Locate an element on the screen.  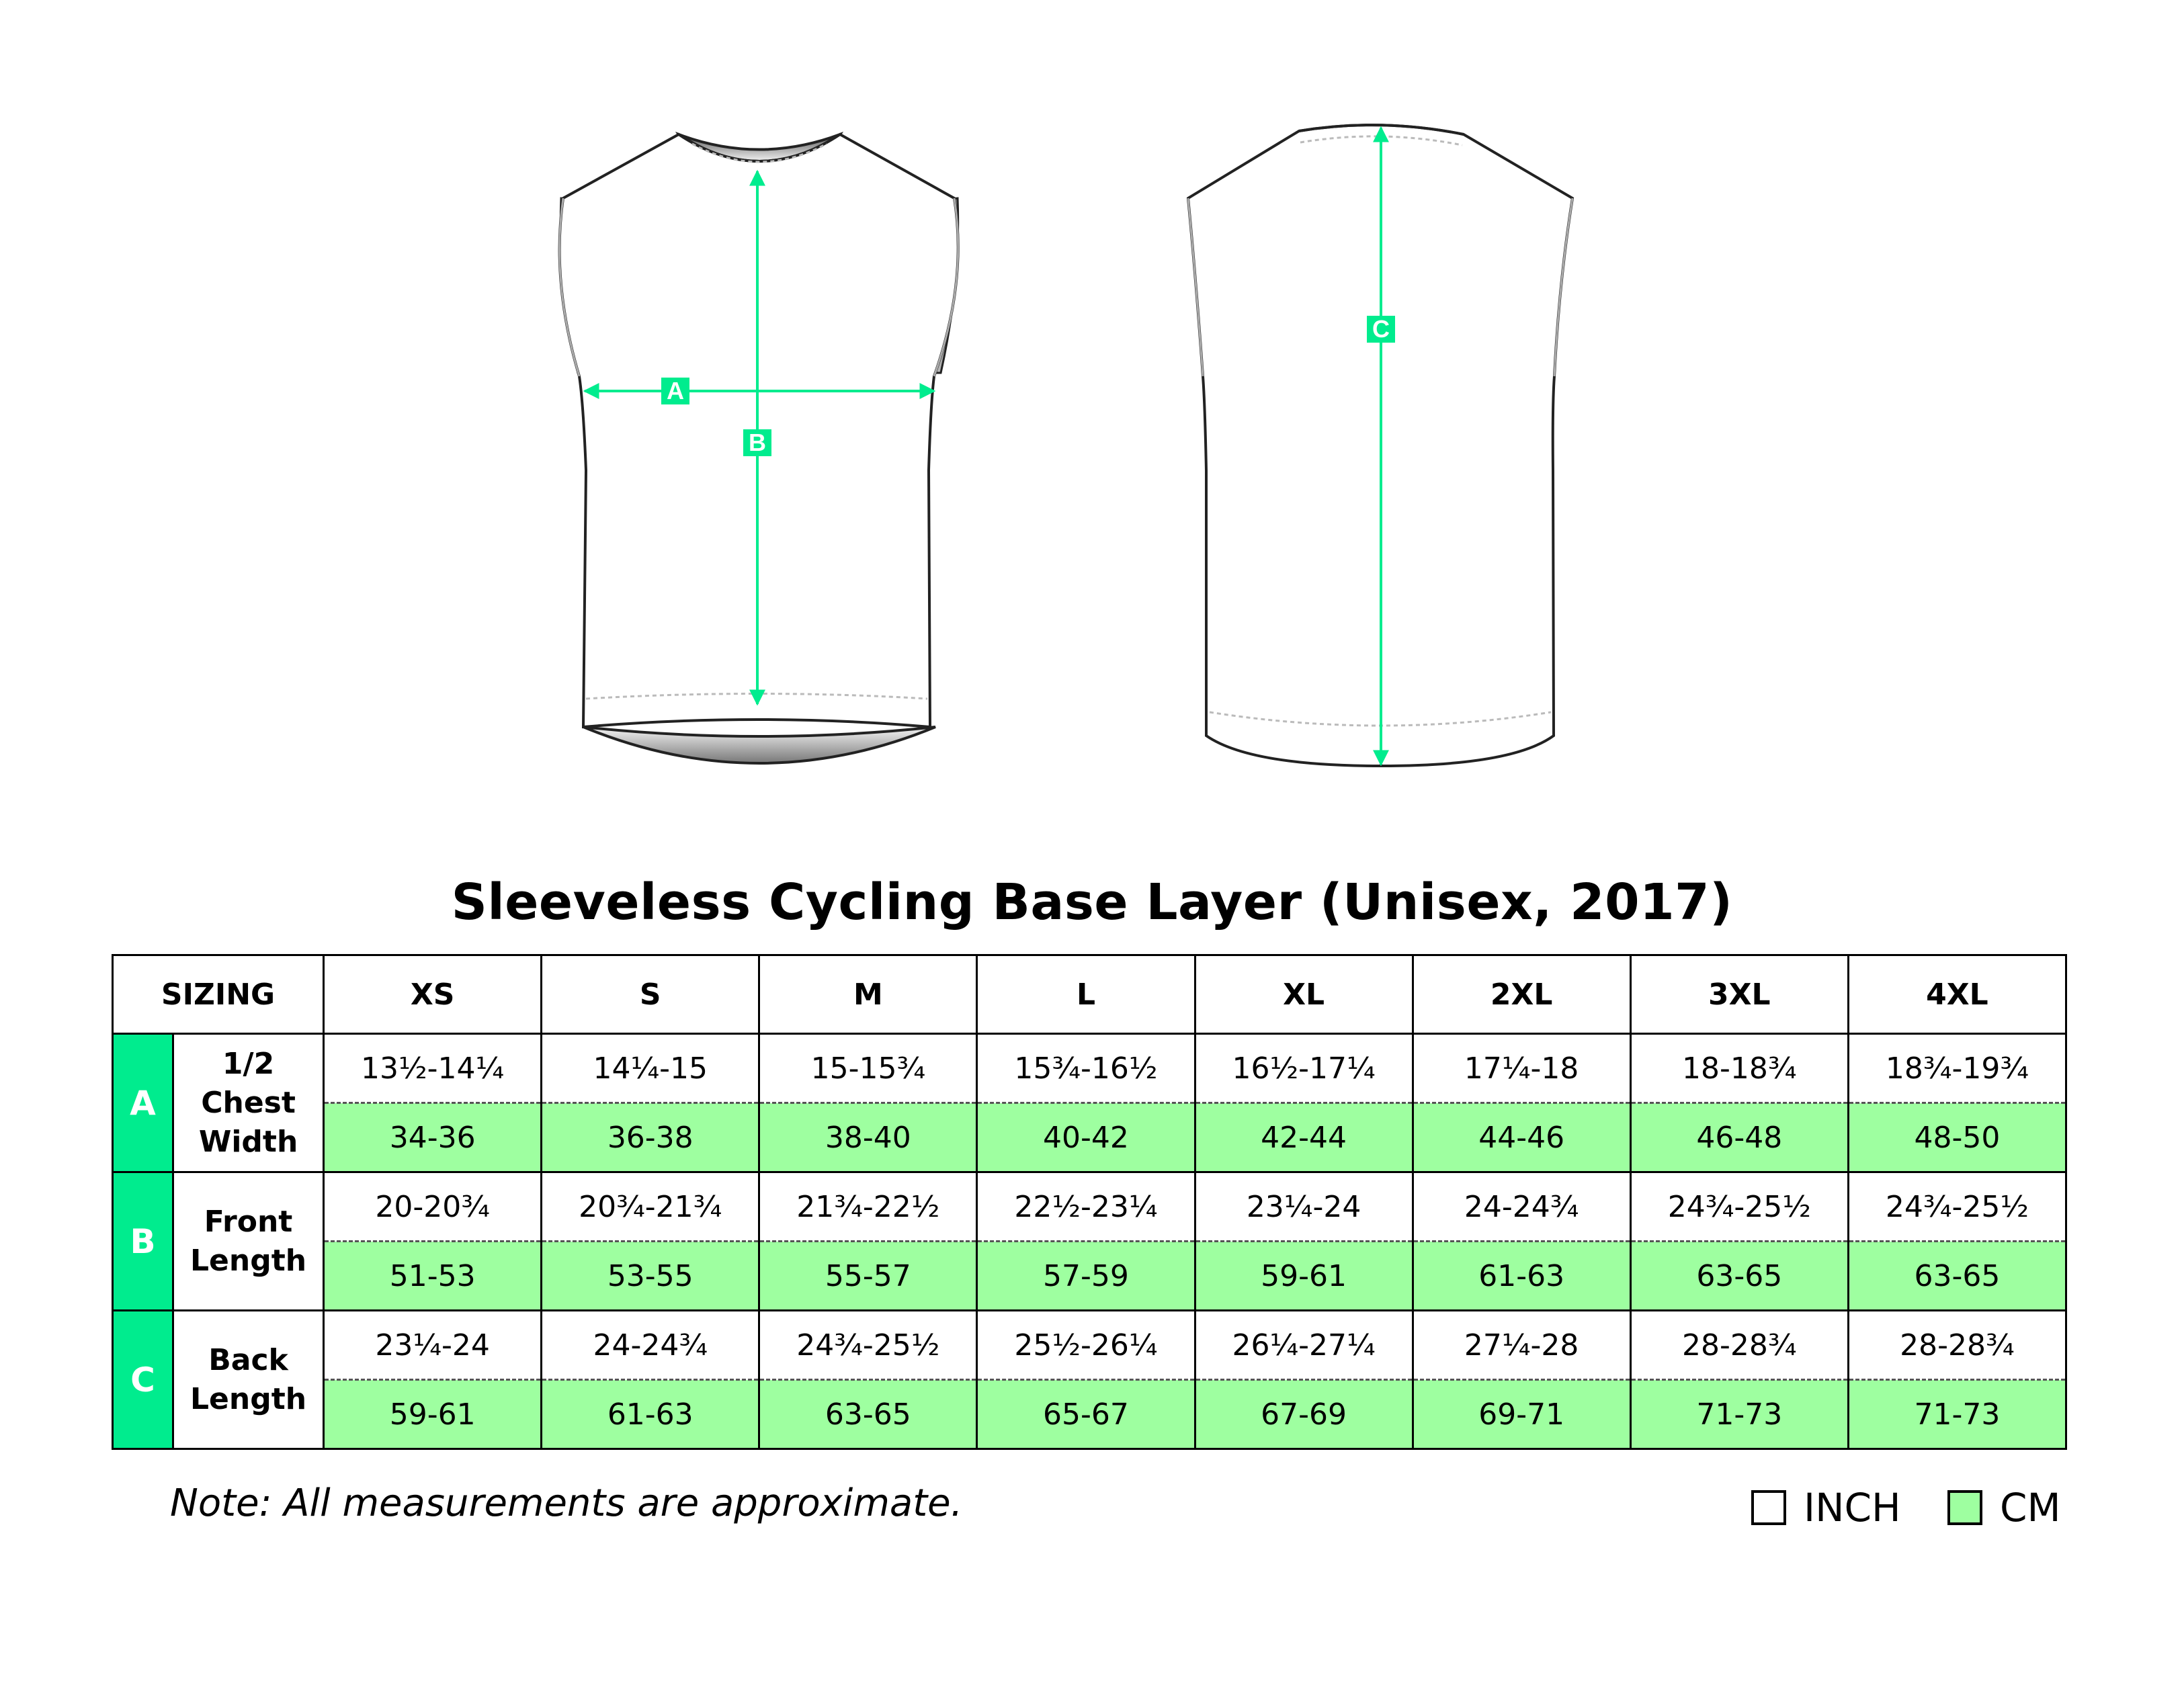
measurement-chest-width: 1/2 Chest Width is located at coordinates (249, 1103).